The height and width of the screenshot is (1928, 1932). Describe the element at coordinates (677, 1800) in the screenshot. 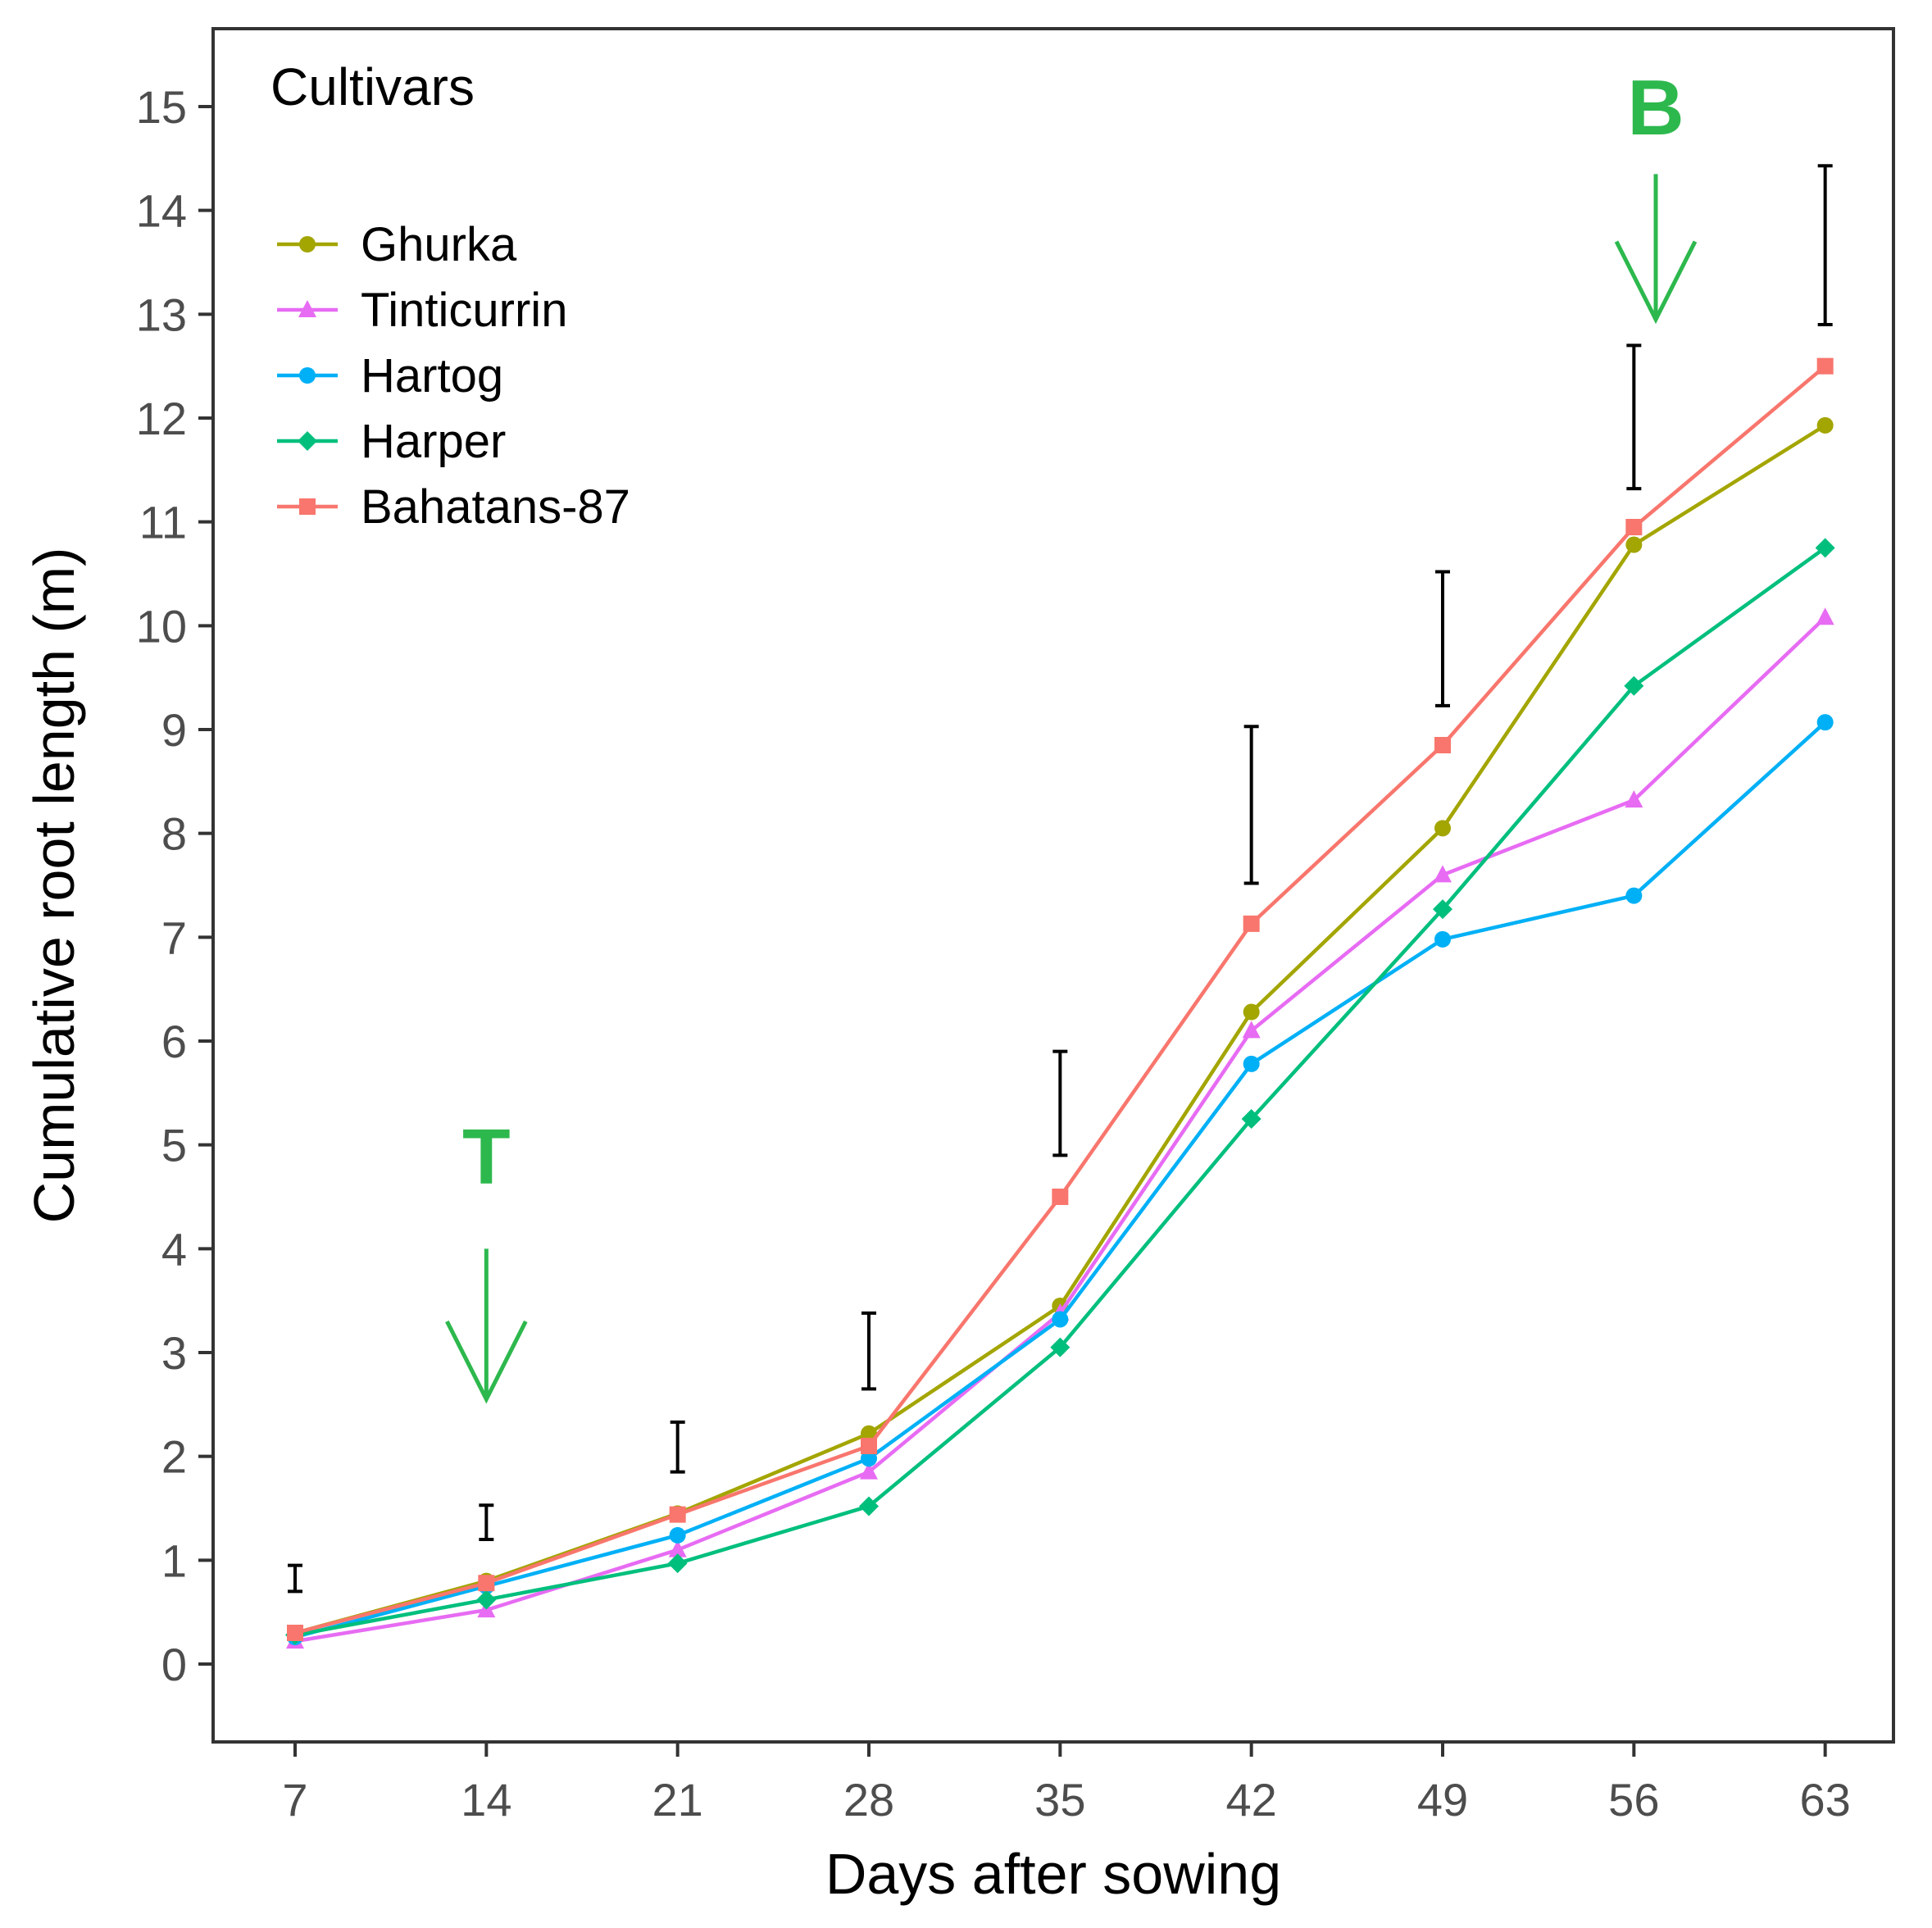

I see `x-tick-label: 21` at that location.